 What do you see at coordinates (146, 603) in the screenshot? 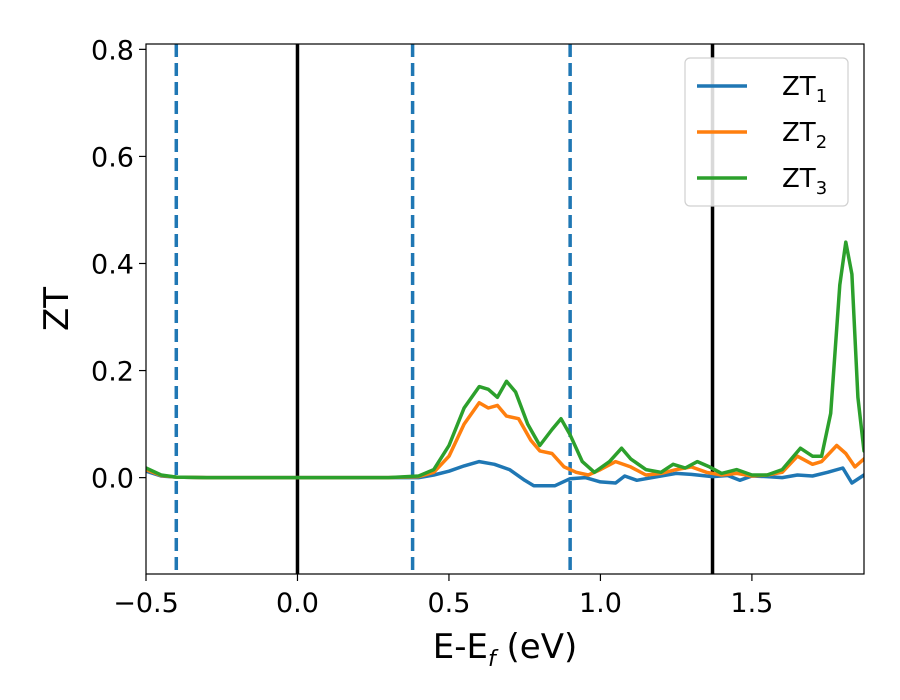
I see `x-tick-label: −0.5` at bounding box center [146, 603].